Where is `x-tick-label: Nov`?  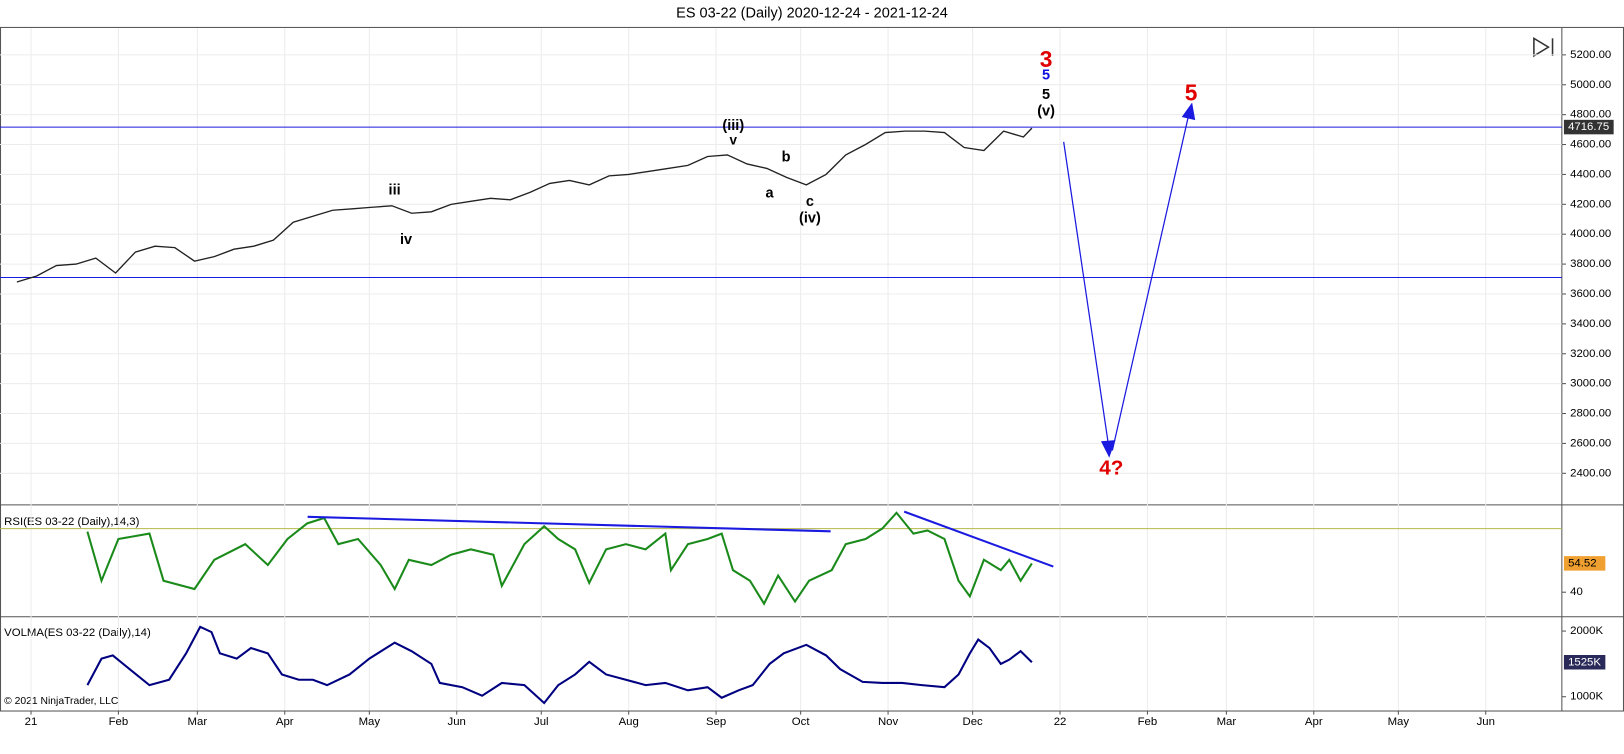
x-tick-label: Nov is located at coordinates (888, 722).